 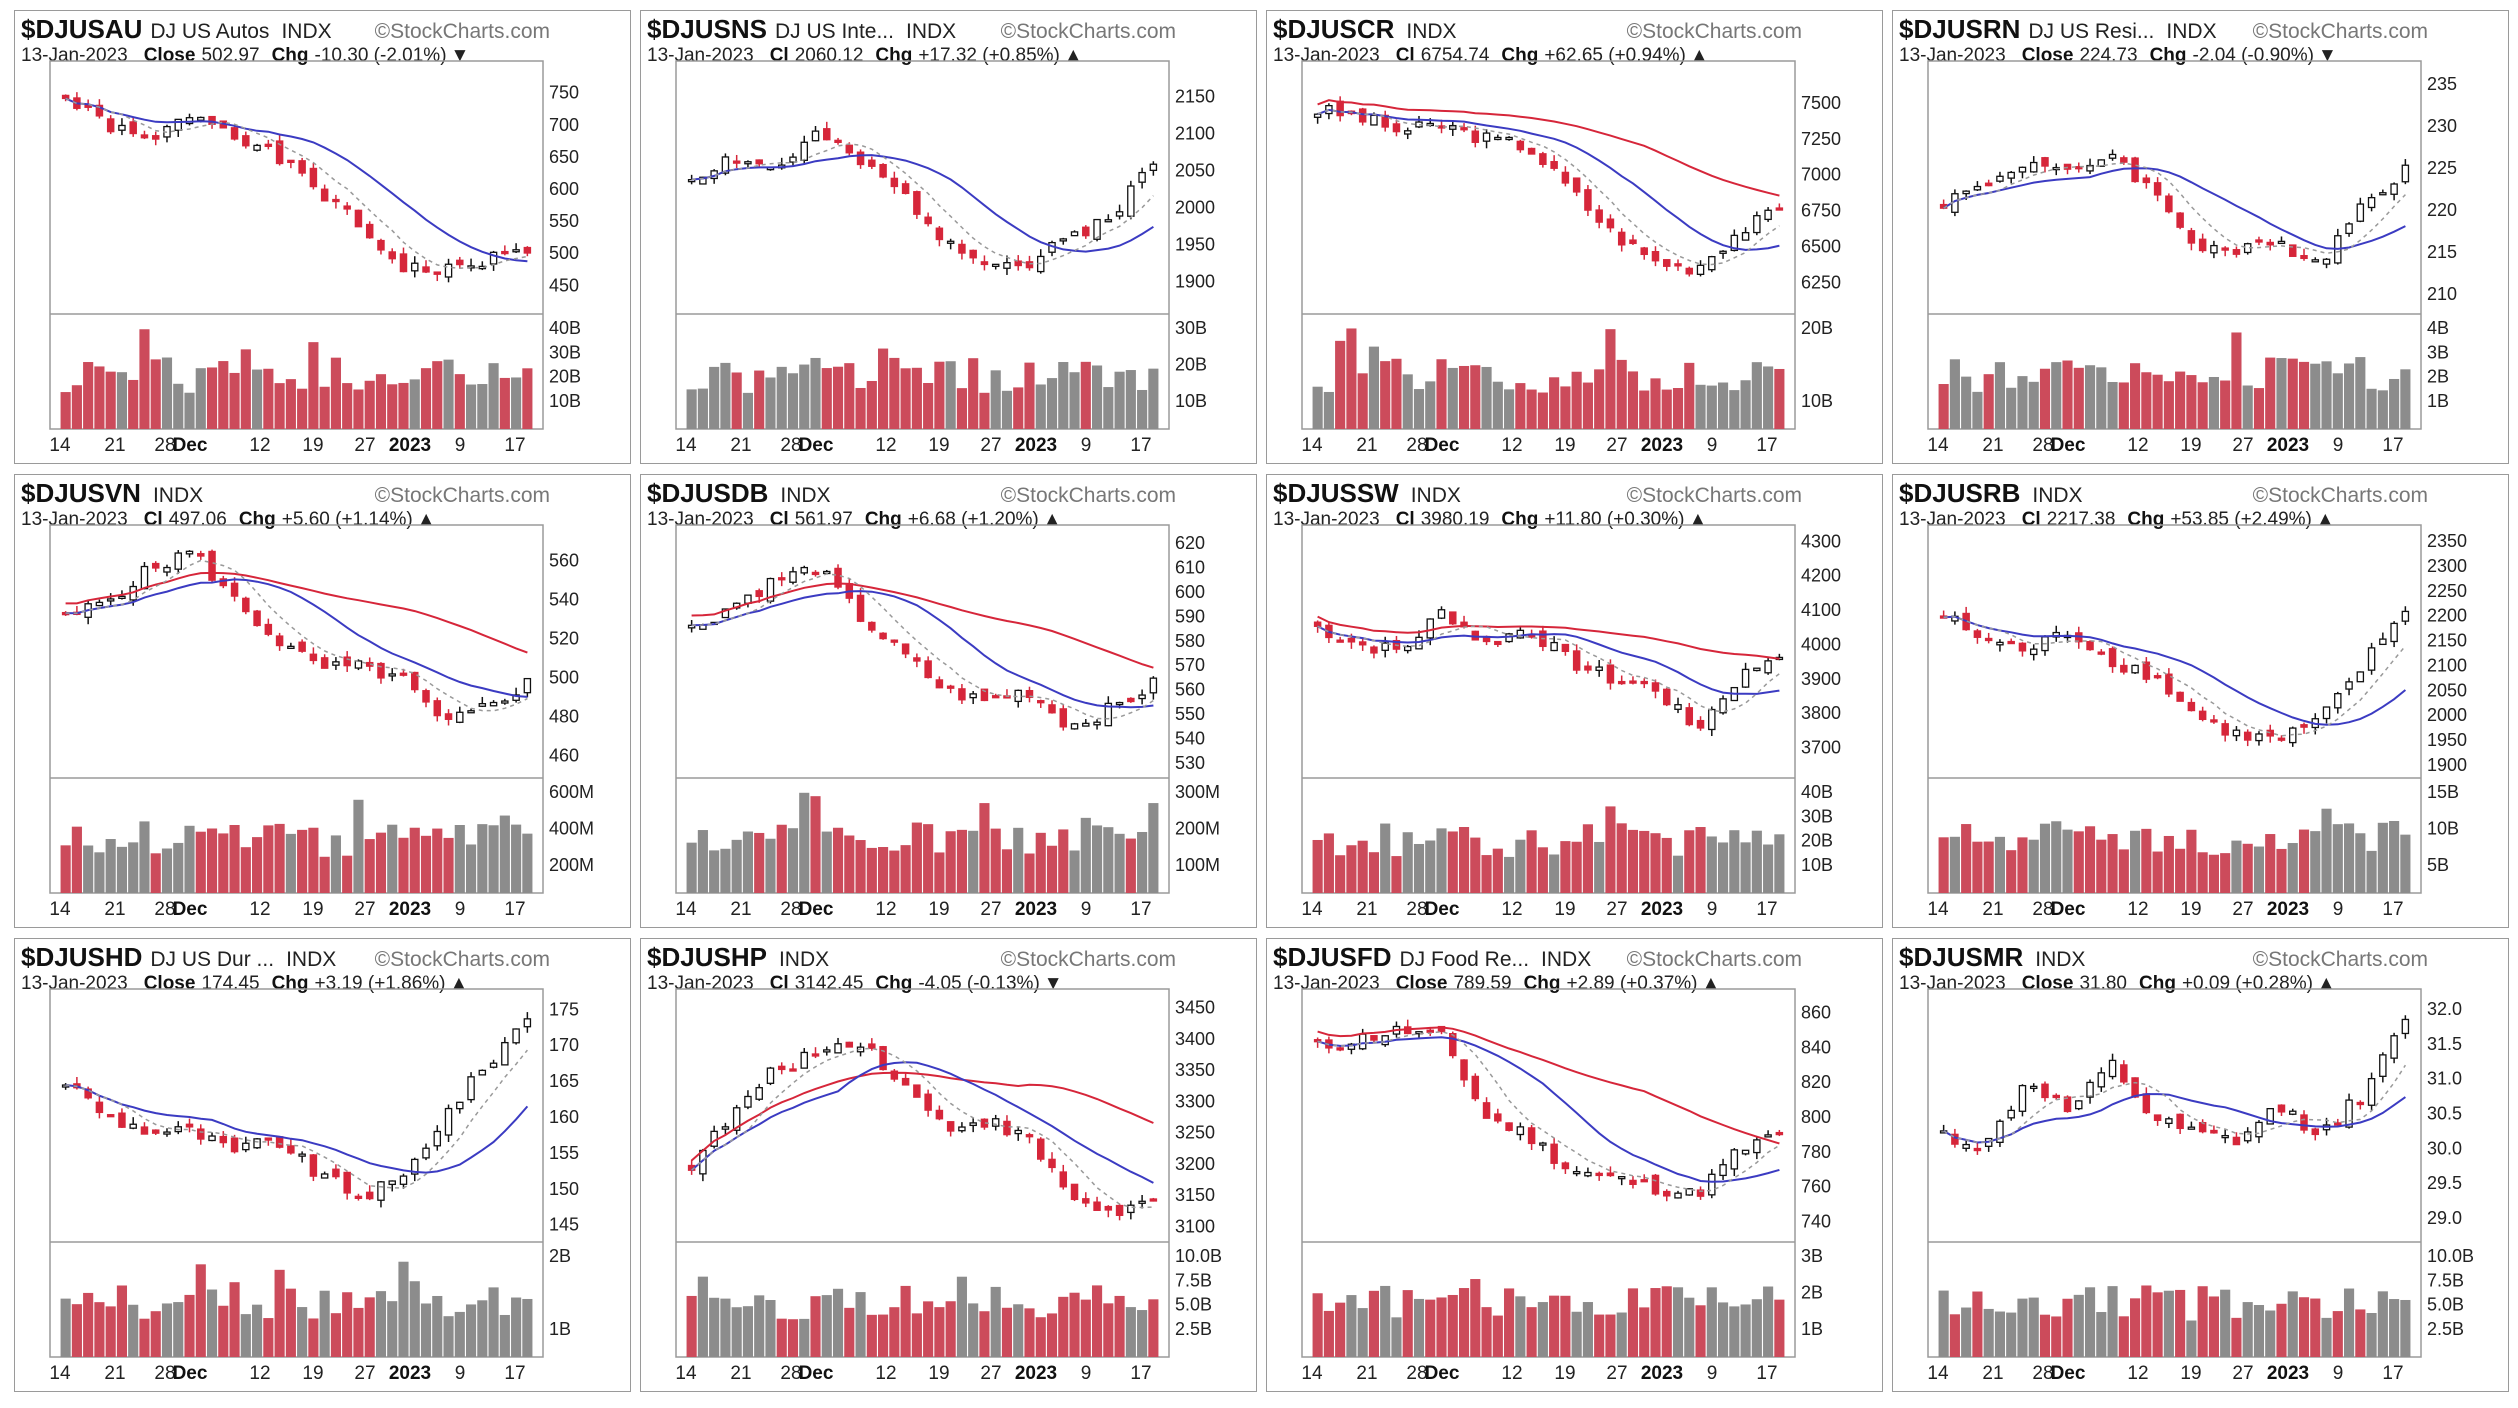 What do you see at coordinates (885, 909) in the screenshot?
I see `x-tick-label: 12` at bounding box center [885, 909].